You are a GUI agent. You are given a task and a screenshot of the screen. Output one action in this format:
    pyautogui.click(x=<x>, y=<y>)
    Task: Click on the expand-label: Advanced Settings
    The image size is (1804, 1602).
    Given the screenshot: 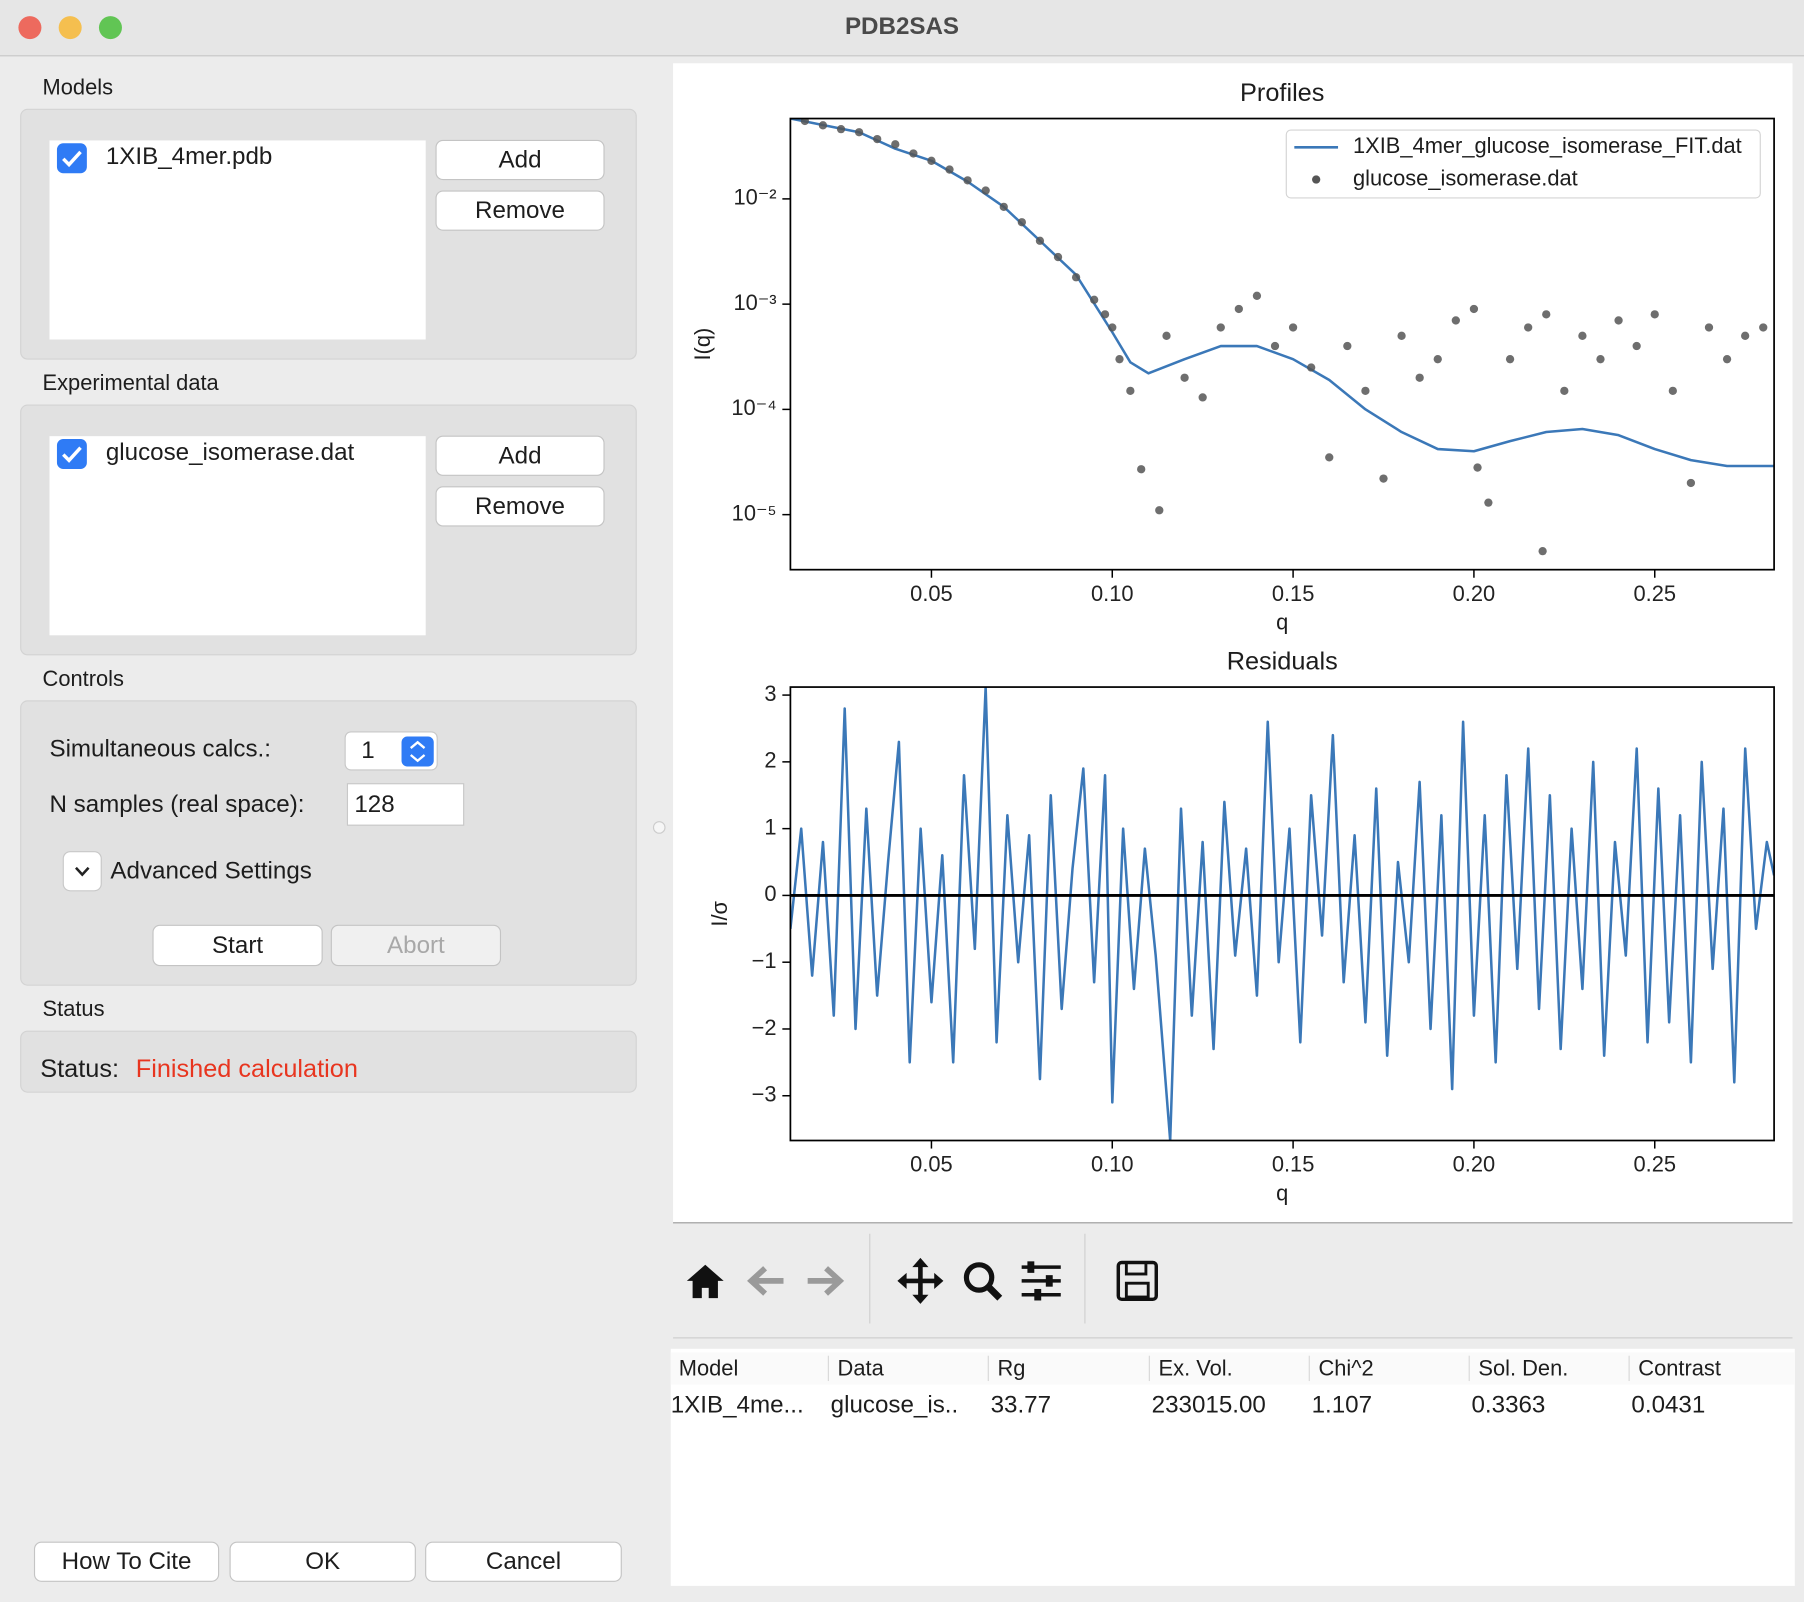 What is the action you would take?
    pyautogui.click(x=210, y=871)
    